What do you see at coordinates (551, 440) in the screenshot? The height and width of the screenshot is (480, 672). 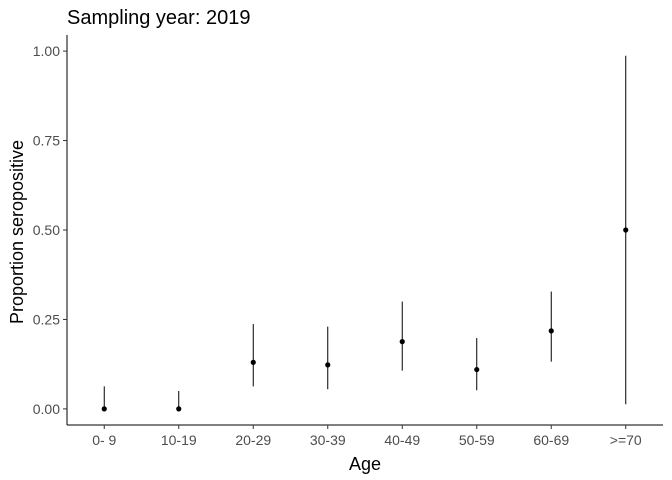 I see `x-tick-label: 60-69` at bounding box center [551, 440].